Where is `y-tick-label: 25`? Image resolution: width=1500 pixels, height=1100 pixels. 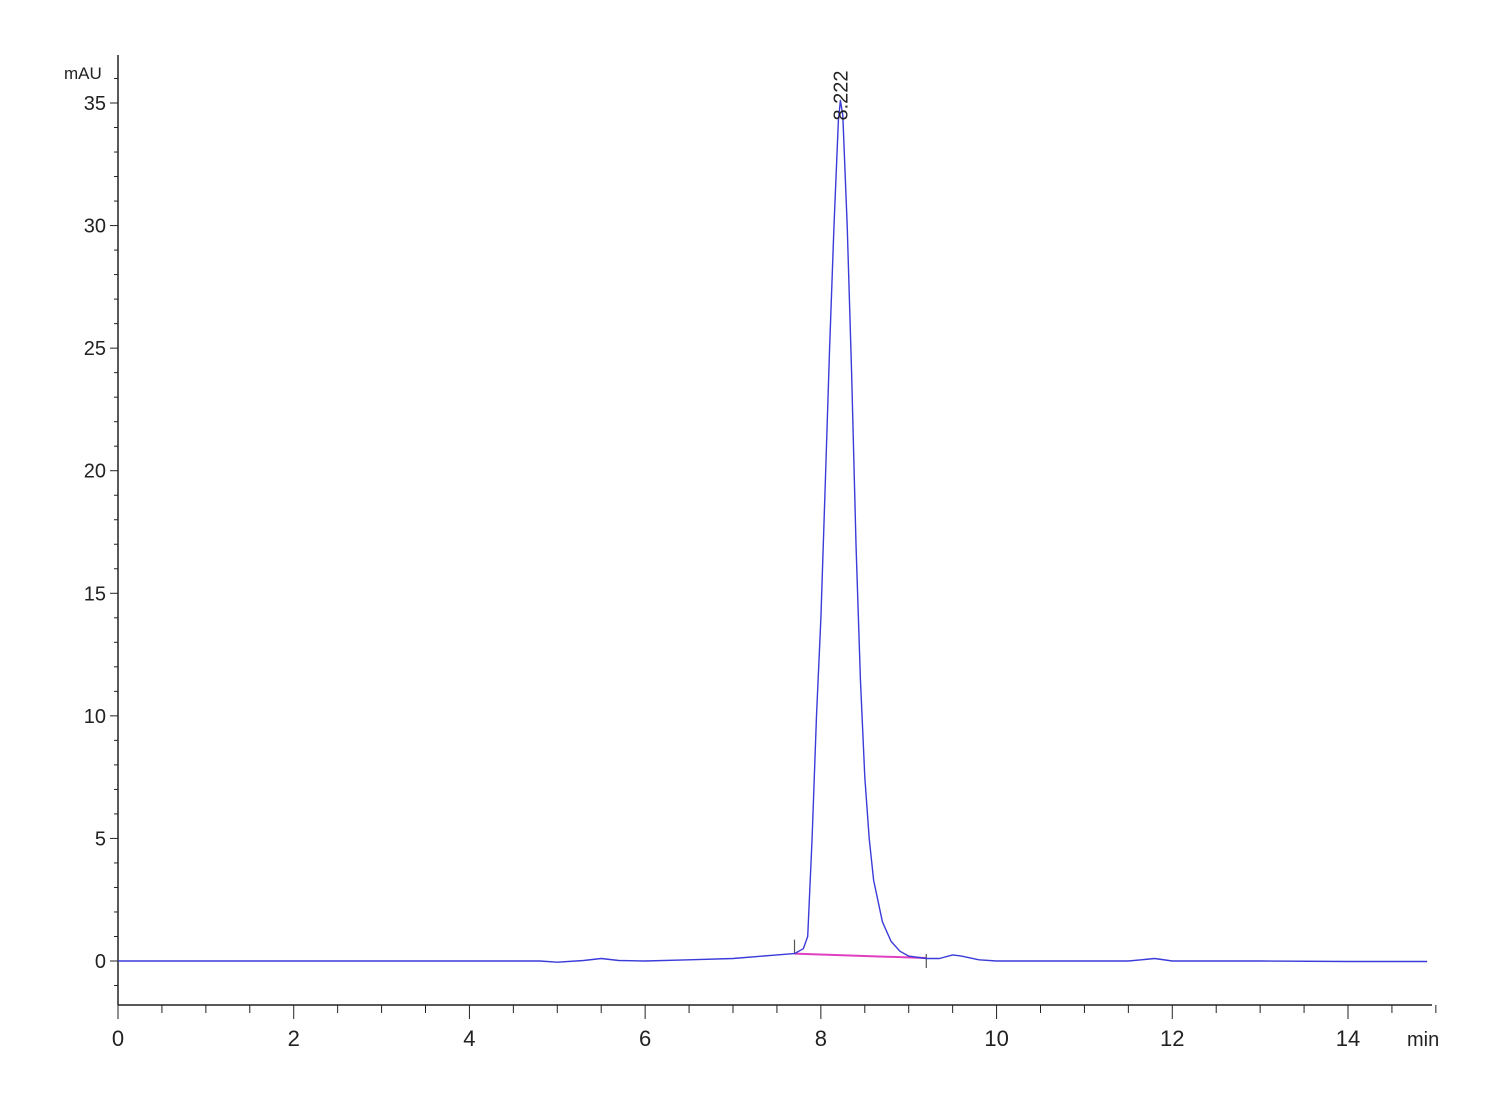
y-tick-label: 25 is located at coordinates (95, 349).